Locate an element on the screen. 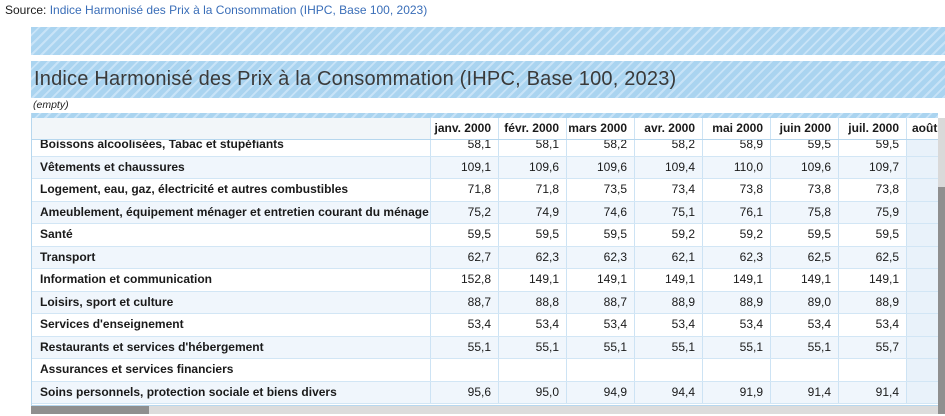 The image size is (945, 416). row-label: Restaurants et services d'hébergement is located at coordinates (231, 347).